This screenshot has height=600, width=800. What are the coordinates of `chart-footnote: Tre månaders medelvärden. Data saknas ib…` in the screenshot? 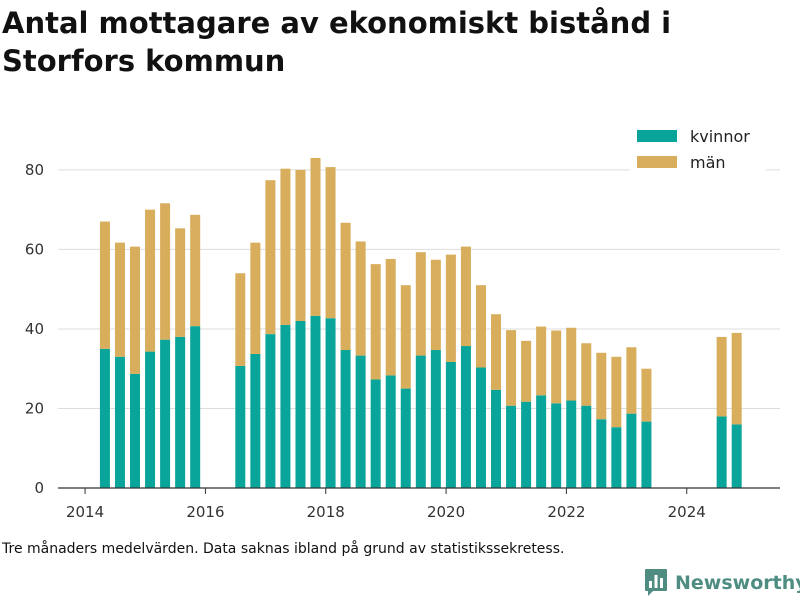 It's located at (283, 549).